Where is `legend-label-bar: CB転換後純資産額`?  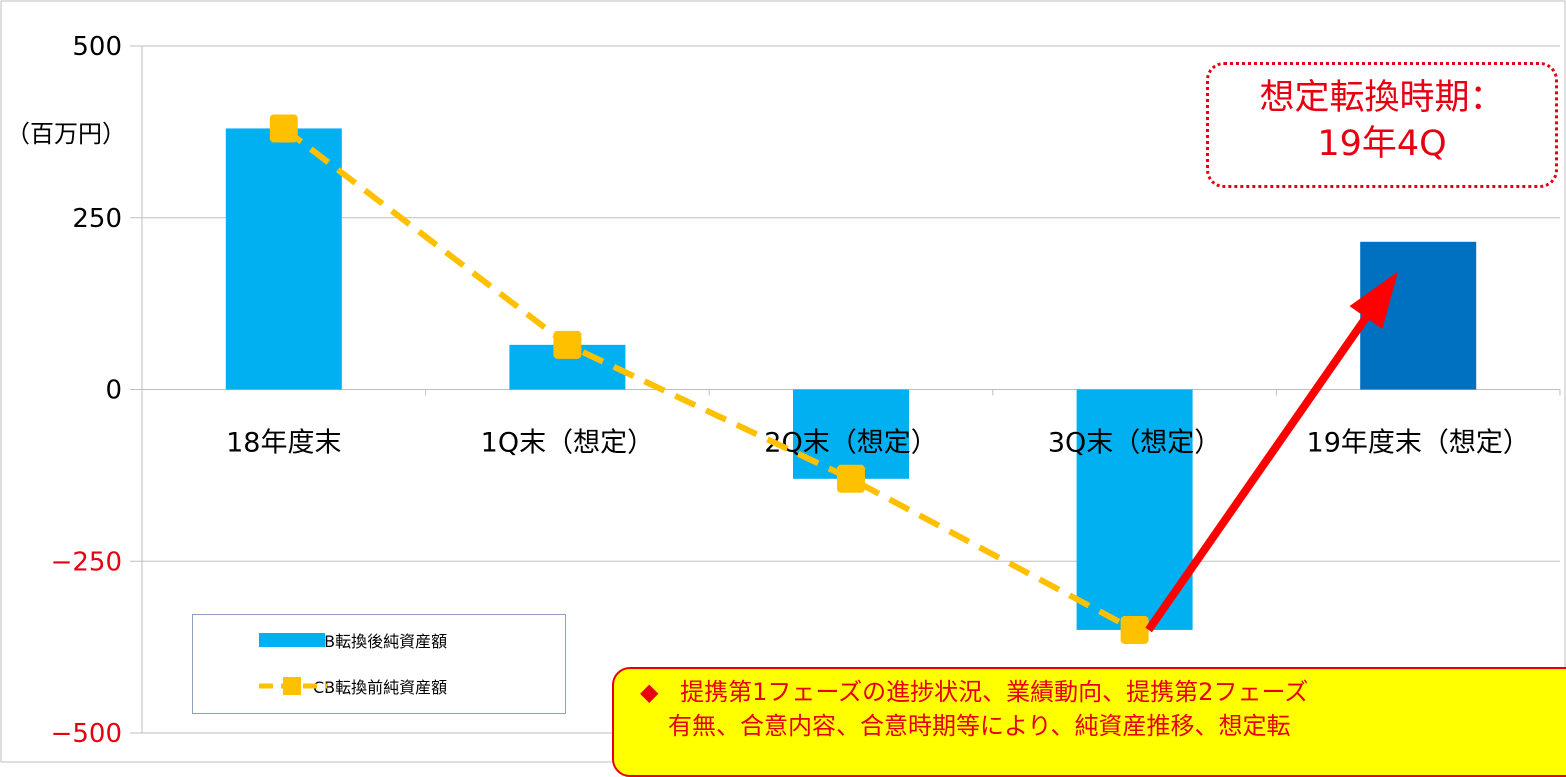 legend-label-bar: CB転換後純資産額 is located at coordinates (380, 641).